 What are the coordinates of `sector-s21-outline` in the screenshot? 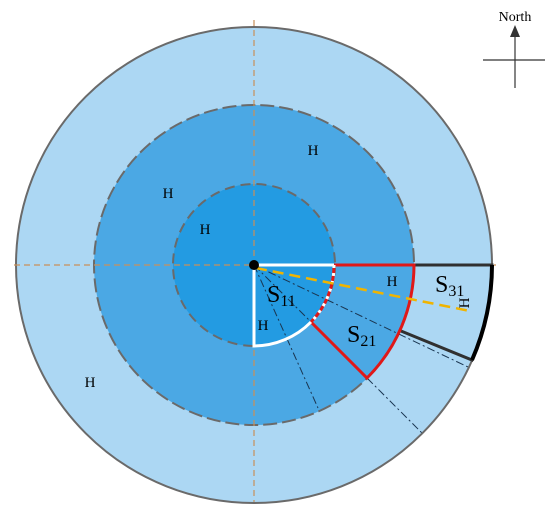 It's located at (362, 322).